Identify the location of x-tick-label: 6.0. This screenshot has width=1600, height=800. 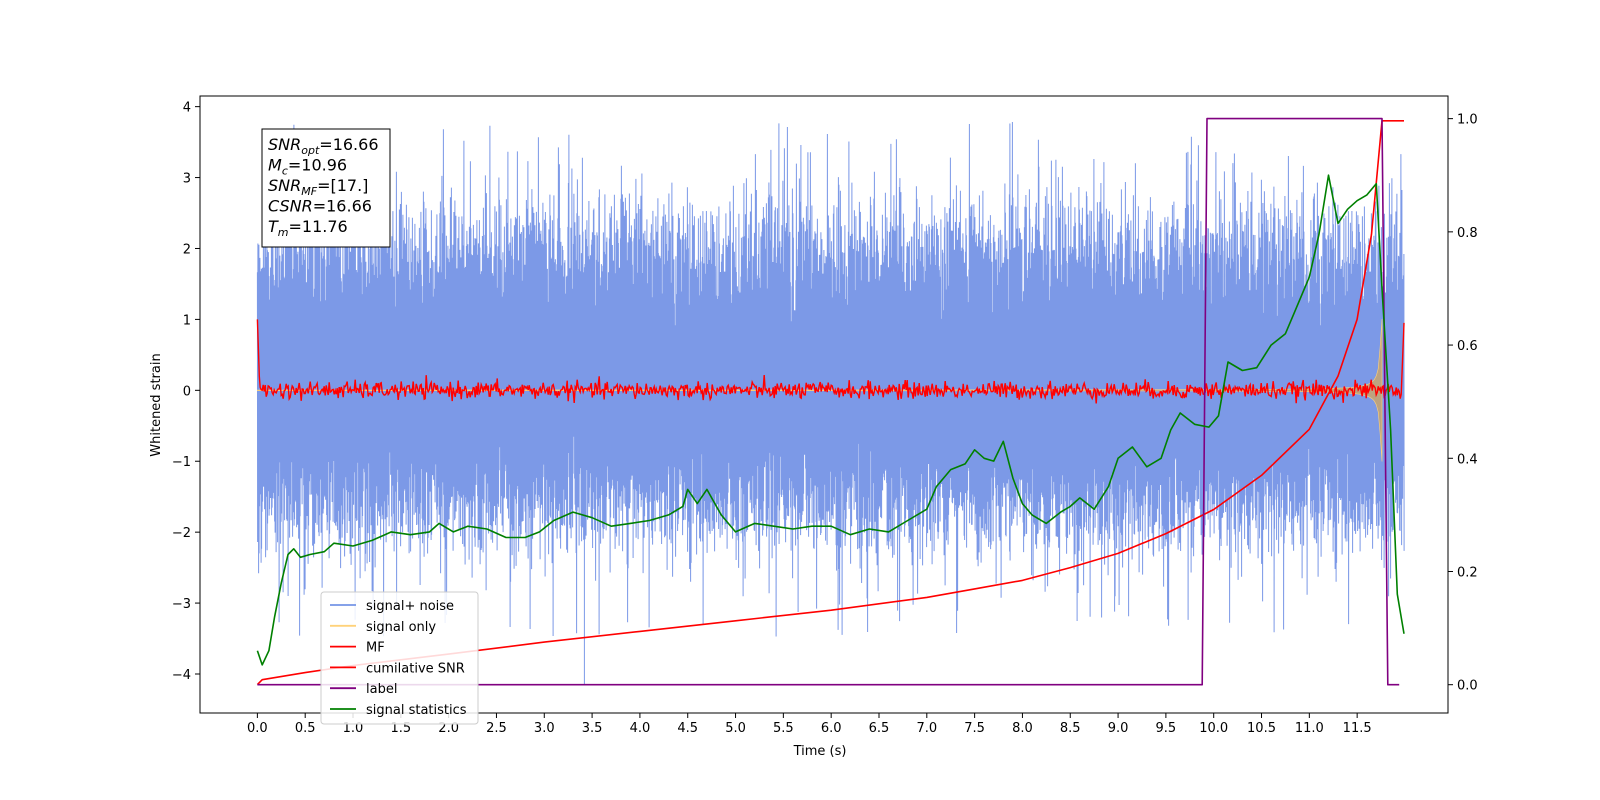
(831, 728).